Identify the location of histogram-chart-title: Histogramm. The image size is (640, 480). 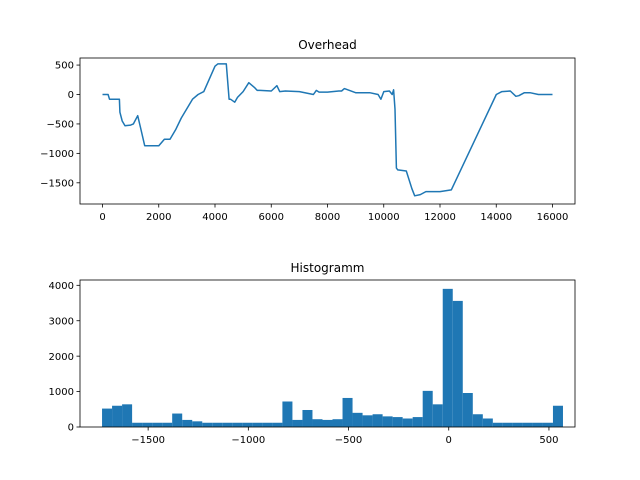
(328, 268).